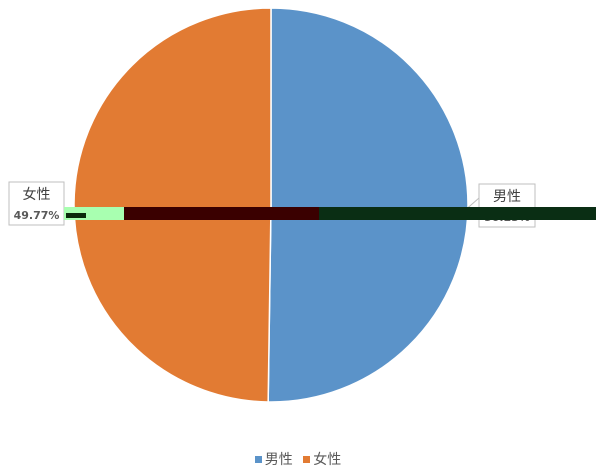 The width and height of the screenshot is (596, 476). Describe the element at coordinates (37, 215) in the screenshot. I see `label-female-percent: 49.77%` at that location.